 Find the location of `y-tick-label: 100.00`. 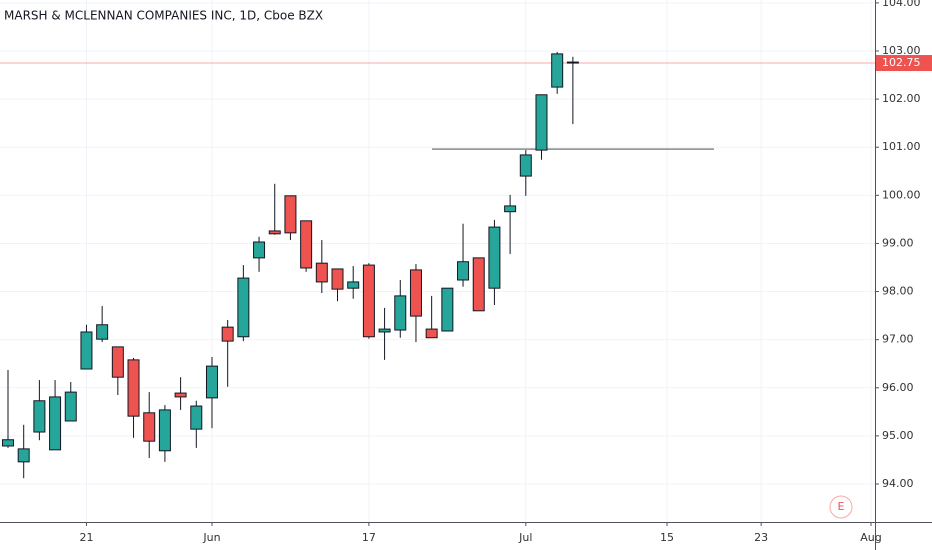

y-tick-label: 100.00 is located at coordinates (901, 194).